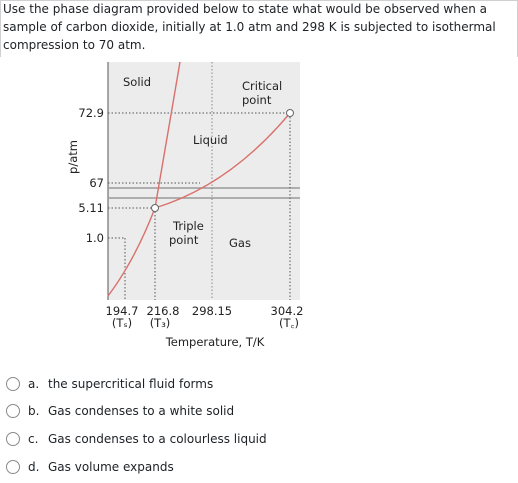 The image size is (518, 483). I want to click on y-tick-label: 67, so click(96, 183).